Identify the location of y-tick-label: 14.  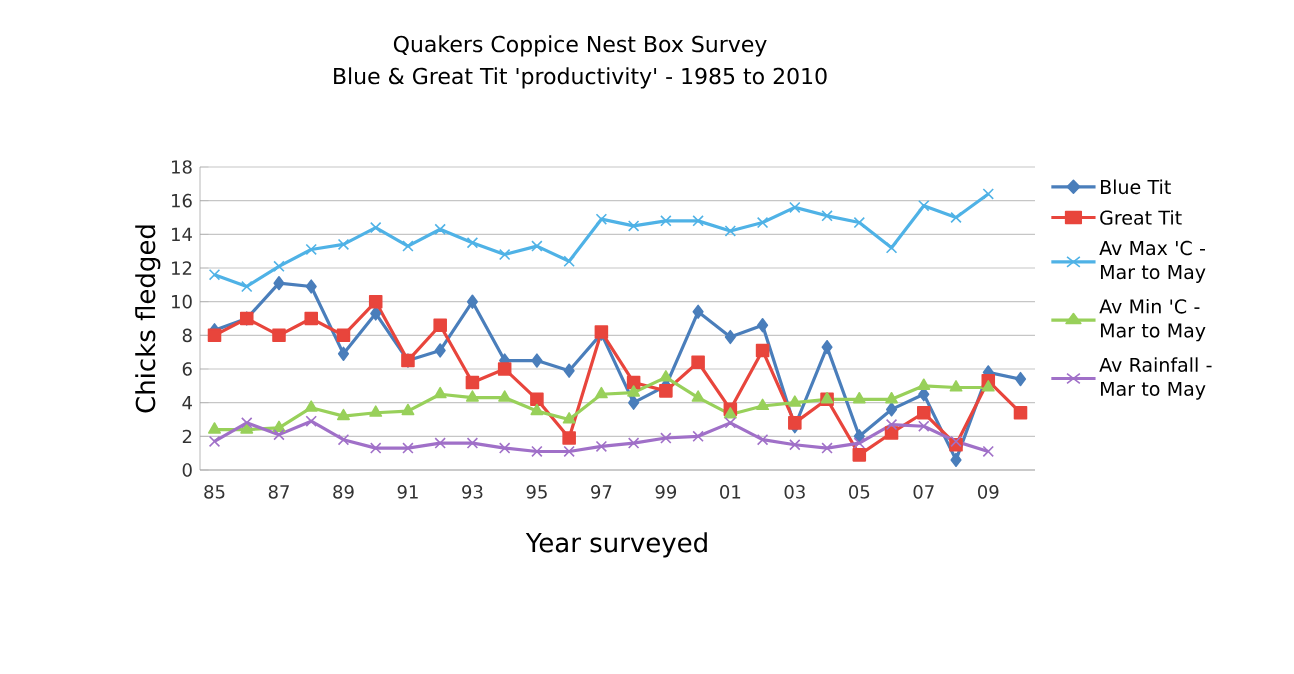
(182, 234).